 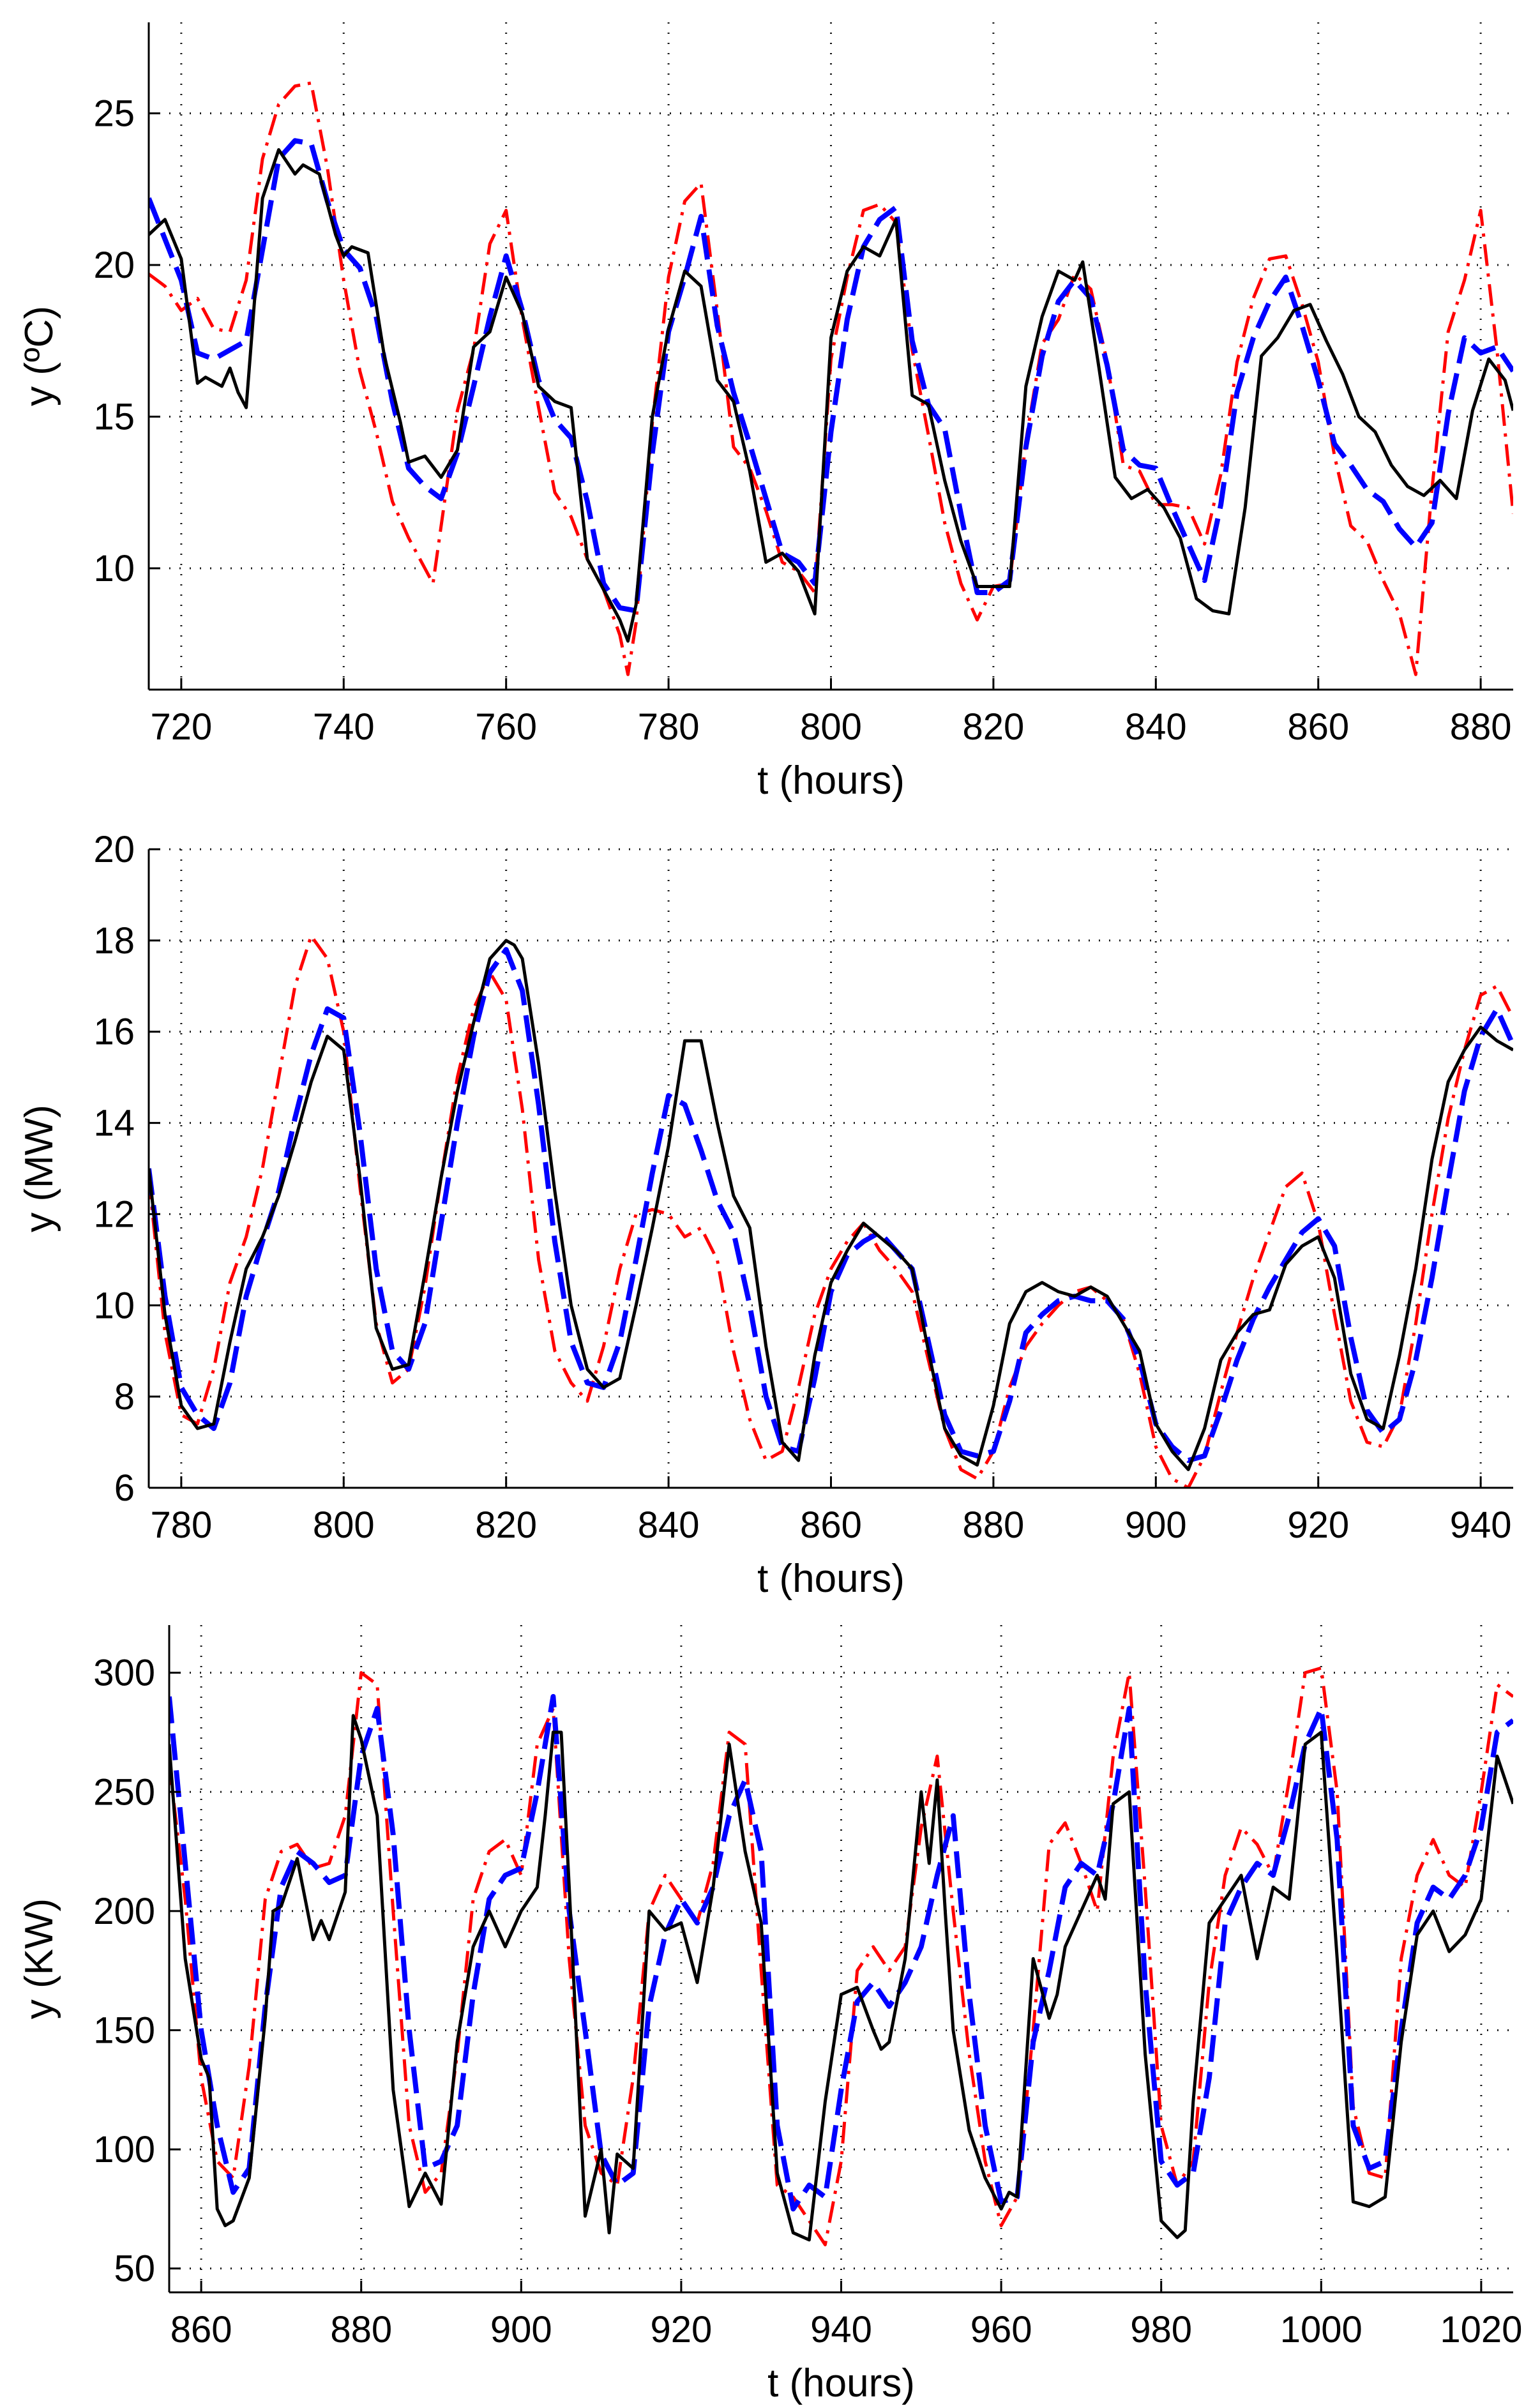 What do you see at coordinates (344, 727) in the screenshot?
I see `x-tick-label: 740` at bounding box center [344, 727].